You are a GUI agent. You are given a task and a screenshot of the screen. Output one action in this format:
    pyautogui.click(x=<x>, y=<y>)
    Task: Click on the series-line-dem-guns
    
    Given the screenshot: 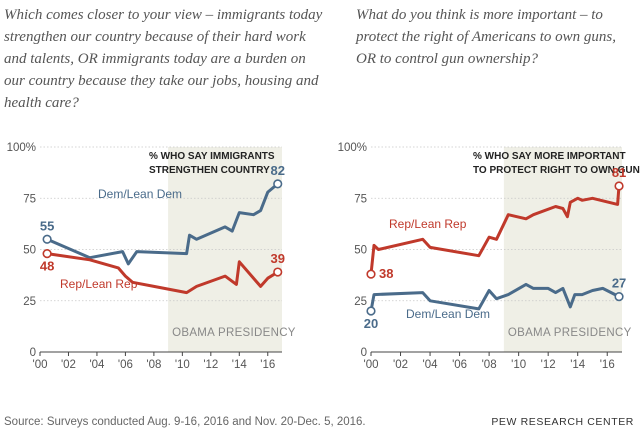 What is the action you would take?
    pyautogui.click(x=494, y=297)
    